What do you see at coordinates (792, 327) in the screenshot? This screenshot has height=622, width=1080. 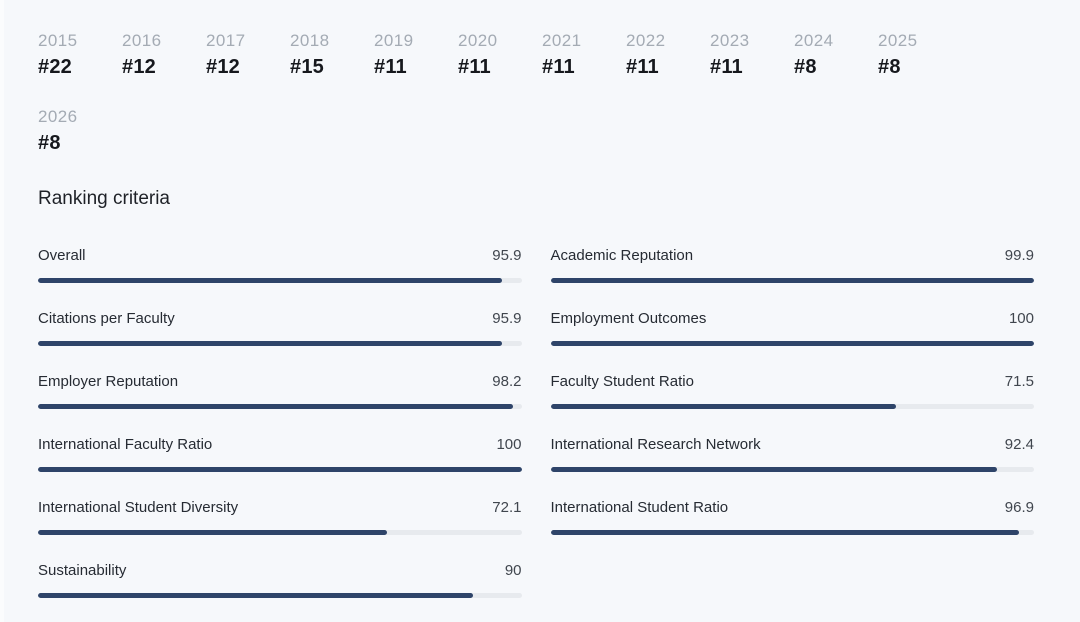 I see `criteria-row: Employment Outcomes 100` at bounding box center [792, 327].